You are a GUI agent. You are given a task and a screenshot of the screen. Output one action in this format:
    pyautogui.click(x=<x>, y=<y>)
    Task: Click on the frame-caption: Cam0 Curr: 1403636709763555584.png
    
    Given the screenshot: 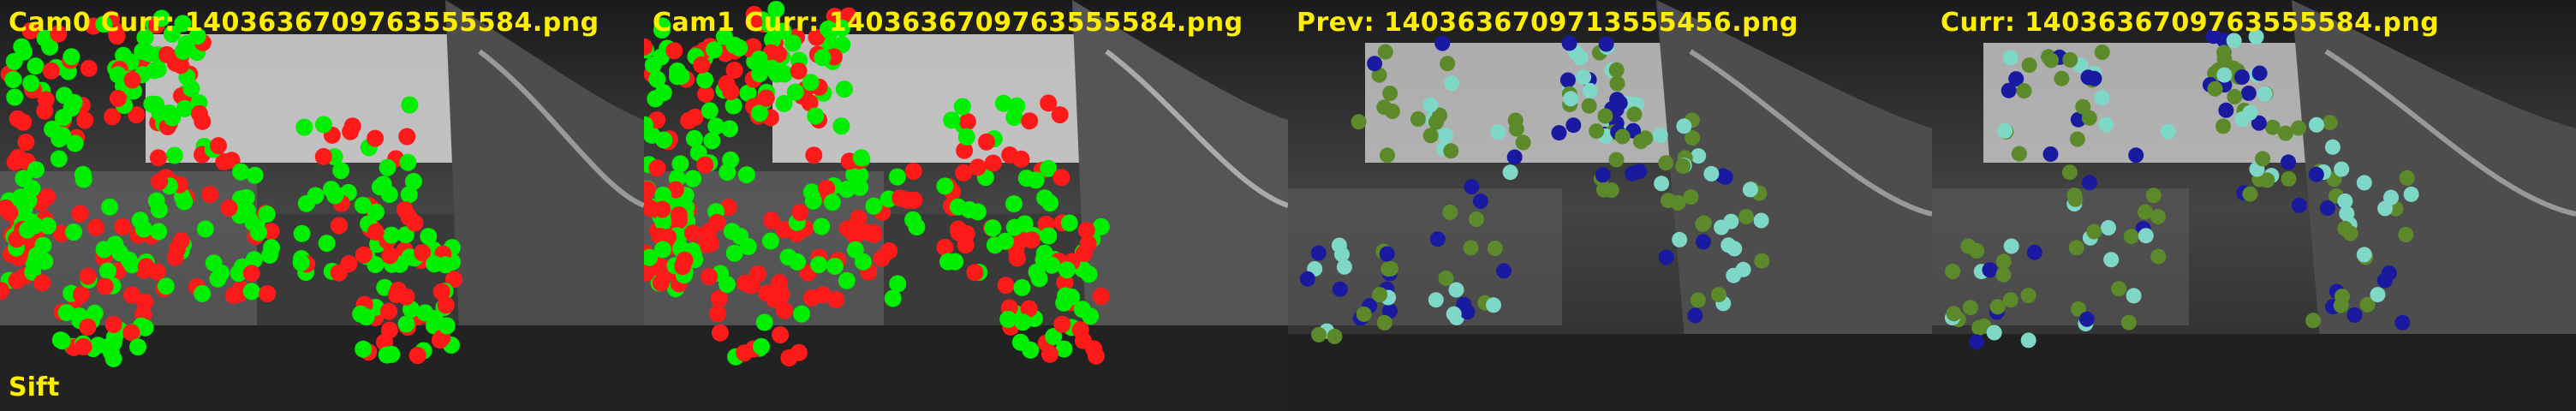 What is the action you would take?
    pyautogui.click(x=304, y=23)
    